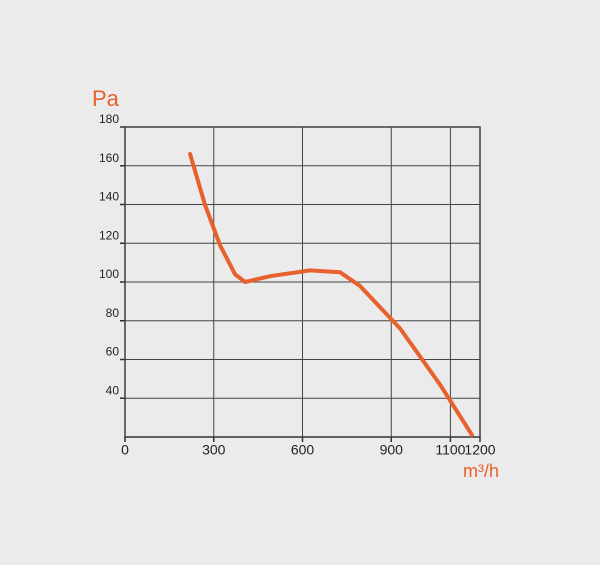 The width and height of the screenshot is (600, 565). I want to click on x-tick-label: 0, so click(125, 450).